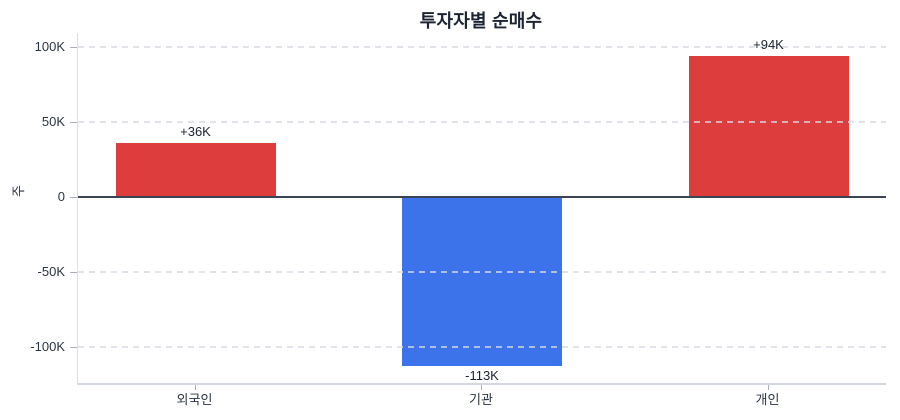 This screenshot has width=900, height=420. Describe the element at coordinates (482, 196) in the screenshot. I see `zero-baseline` at that location.